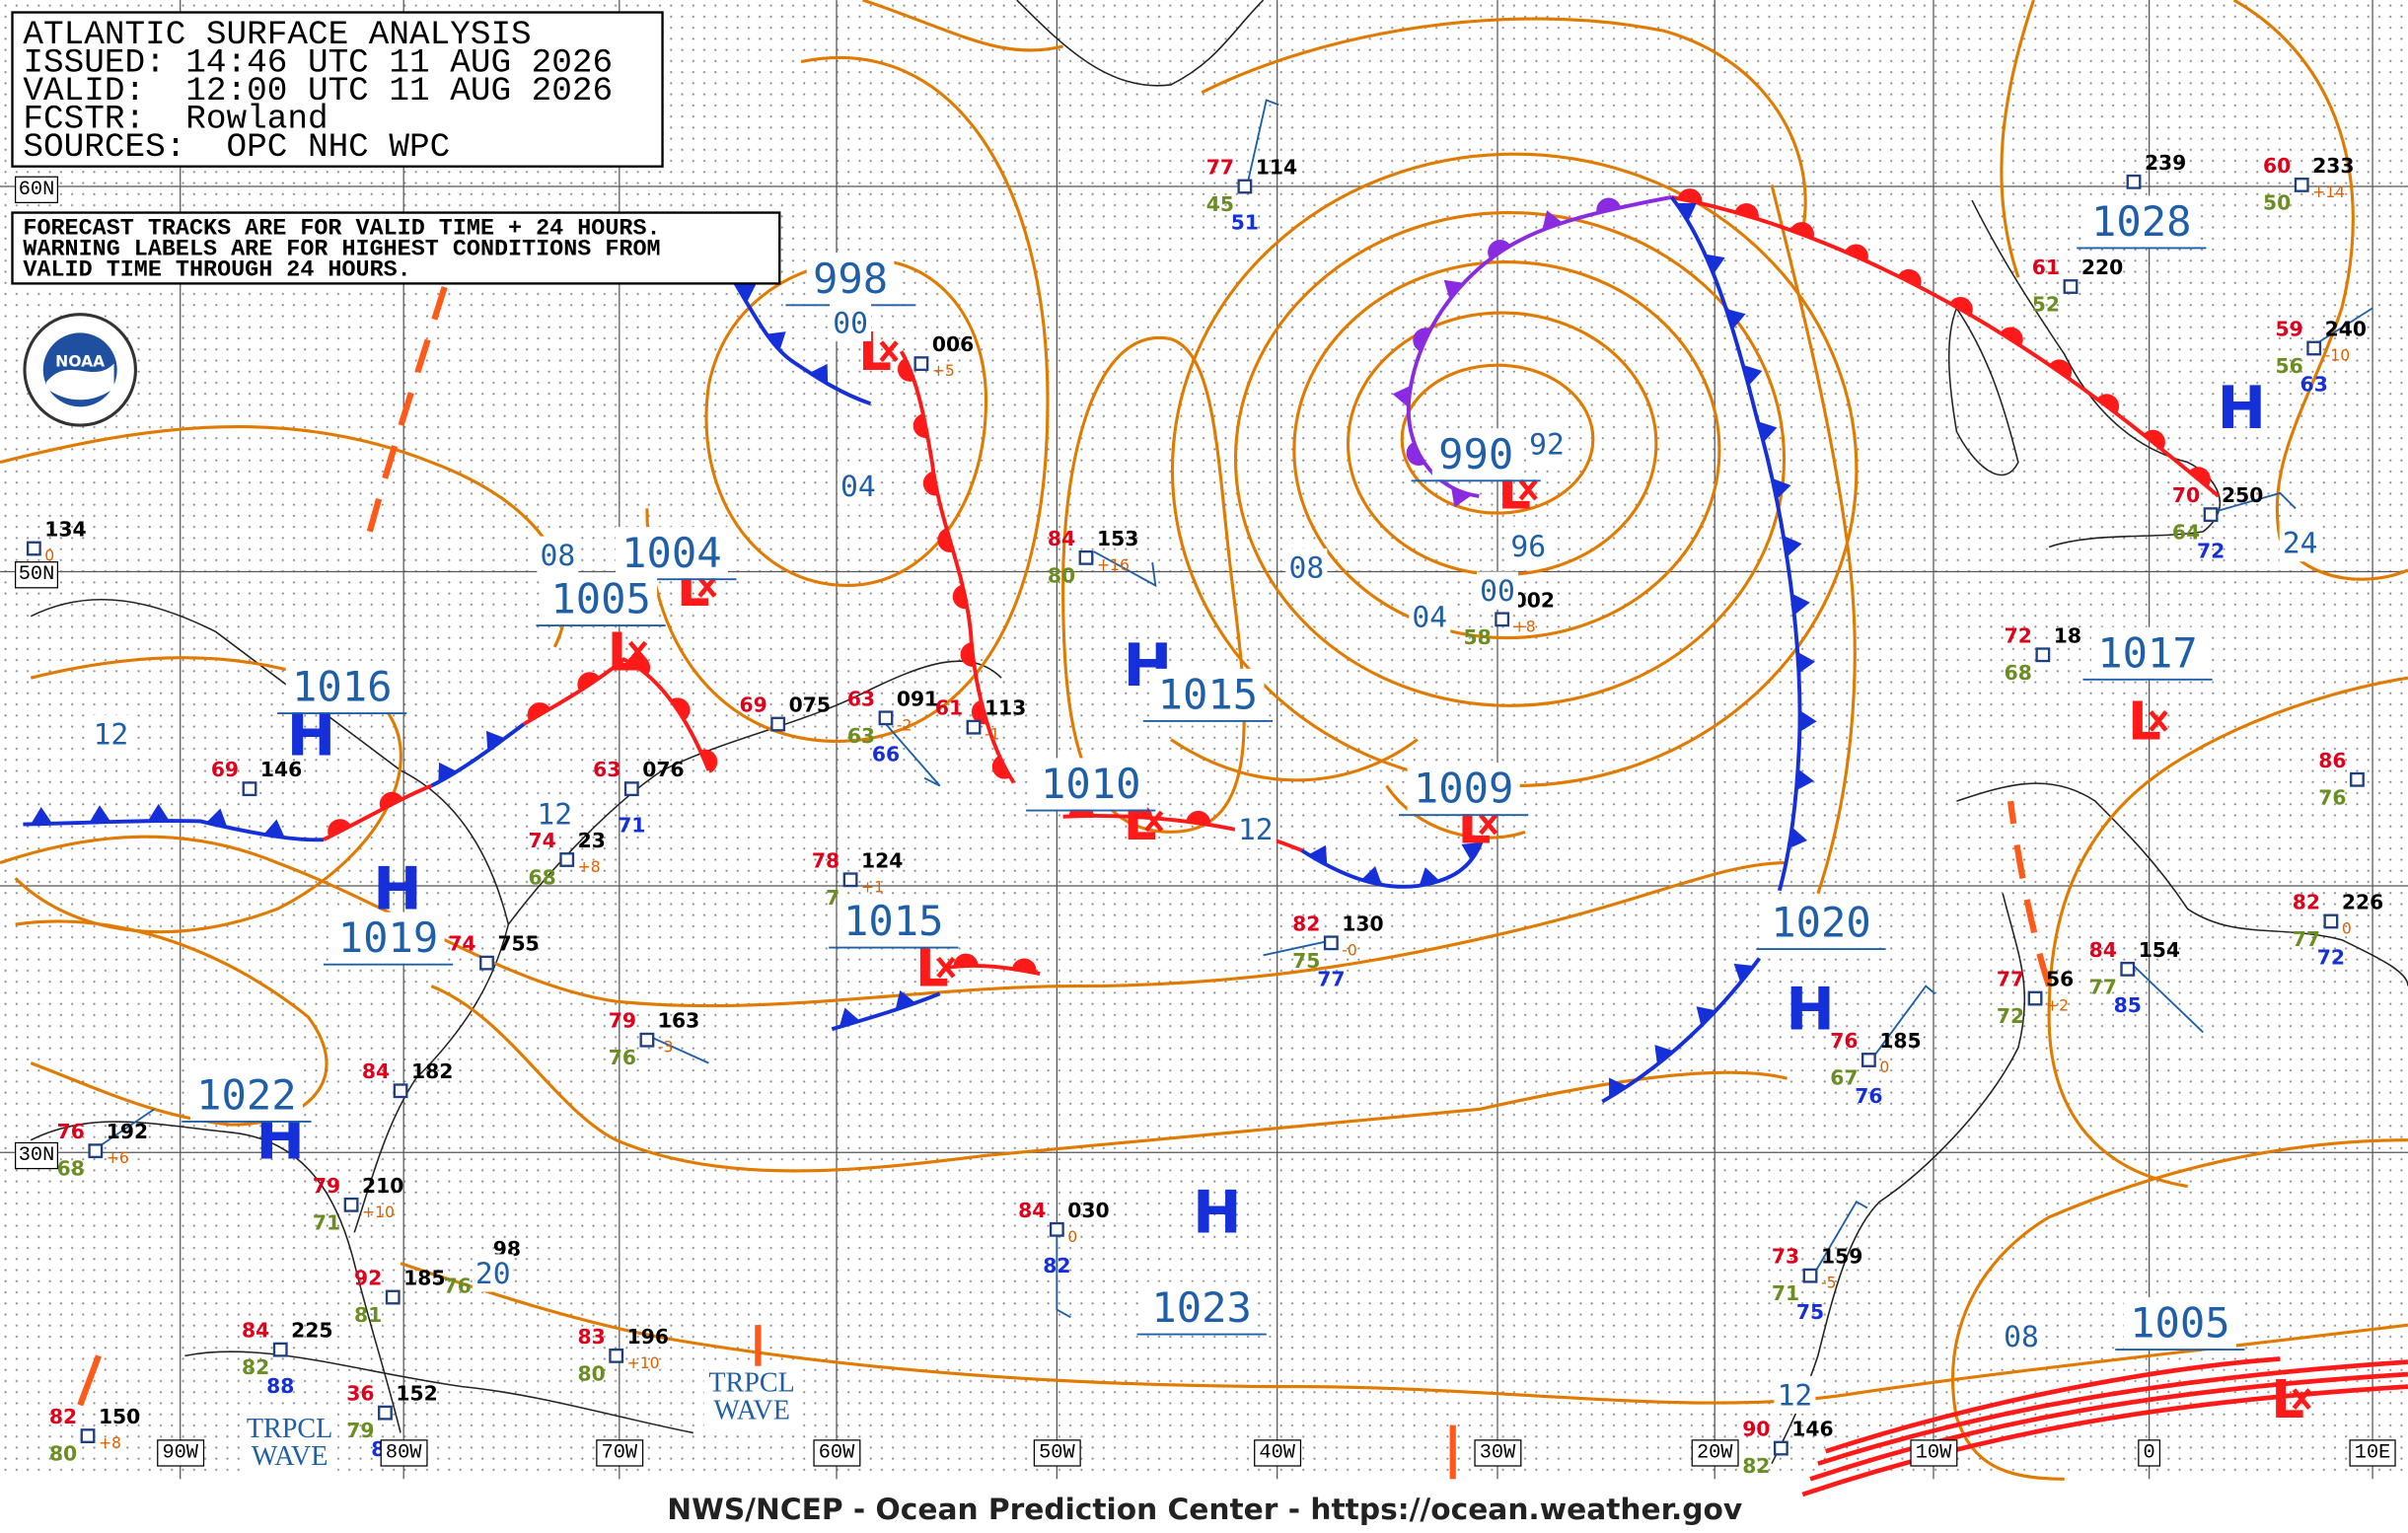  I want to click on station-temp: 77, so click(1220, 168).